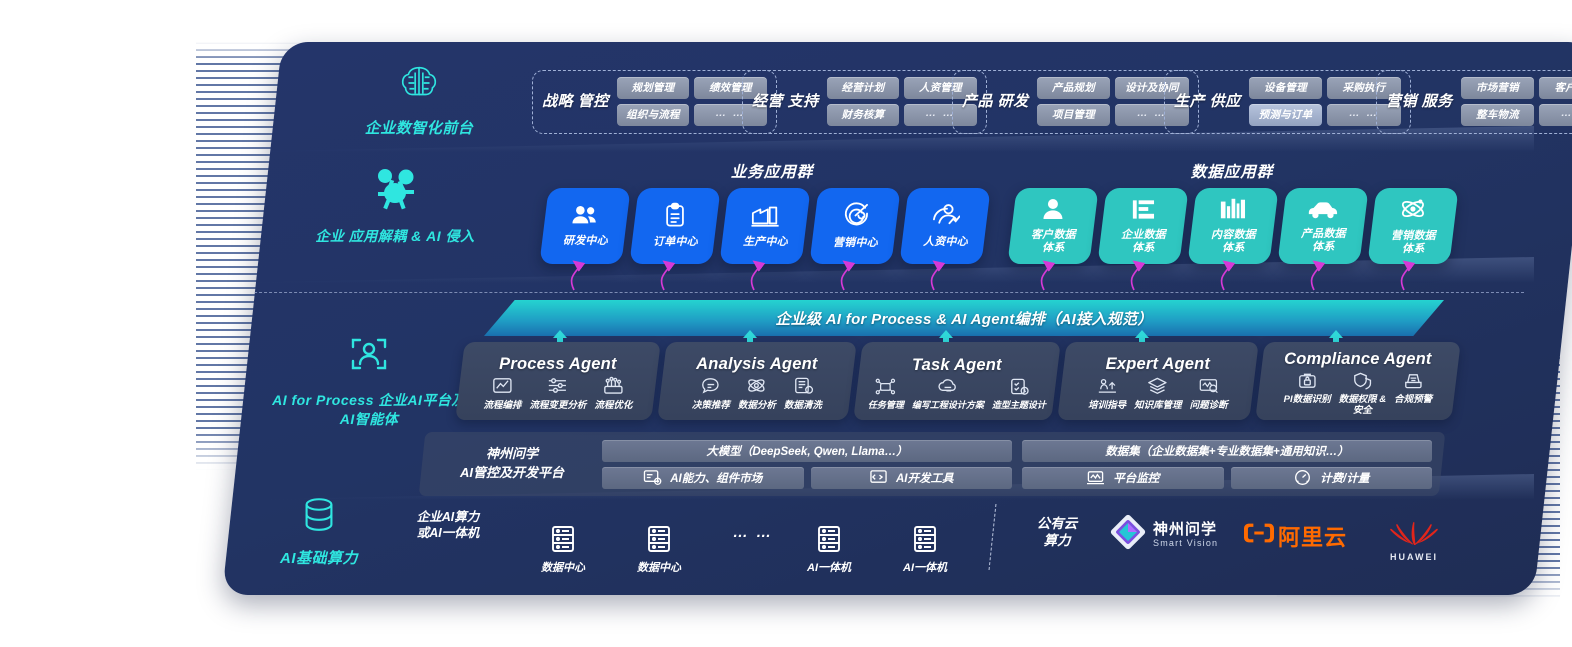 Image resolution: width=1572 pixels, height=647 pixels. Describe the element at coordinates (957, 364) in the screenshot. I see `agent-title: Task Agent` at that location.